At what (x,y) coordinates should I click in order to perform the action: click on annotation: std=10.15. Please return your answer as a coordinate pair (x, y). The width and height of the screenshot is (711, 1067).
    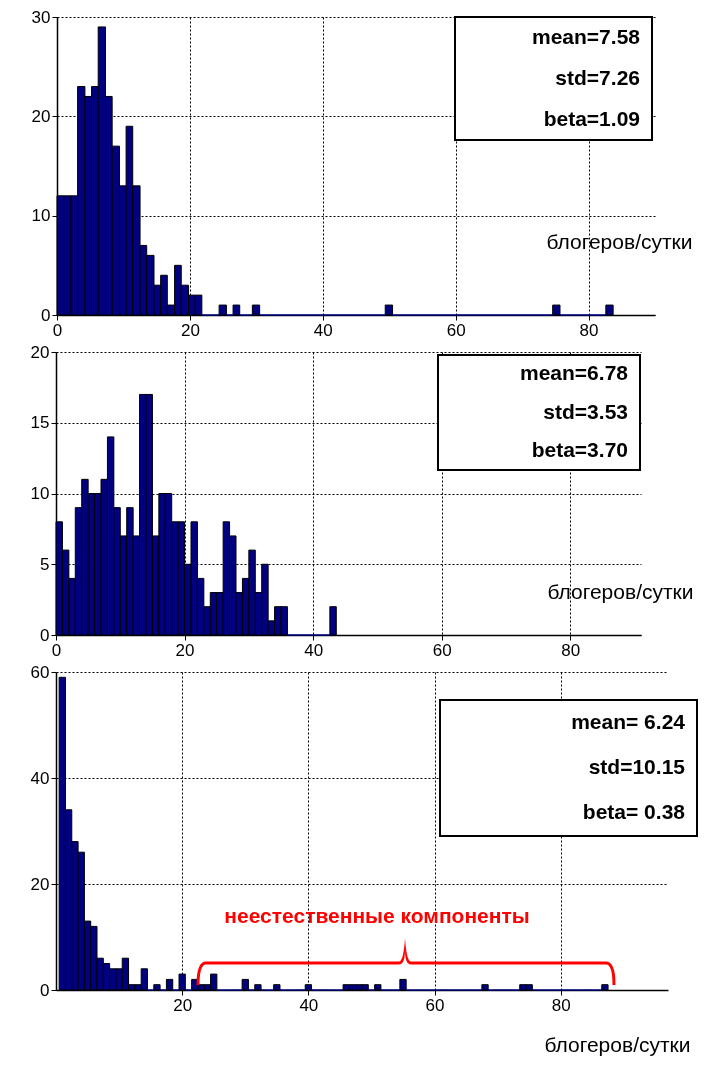
    Looking at the image, I should click on (637, 766).